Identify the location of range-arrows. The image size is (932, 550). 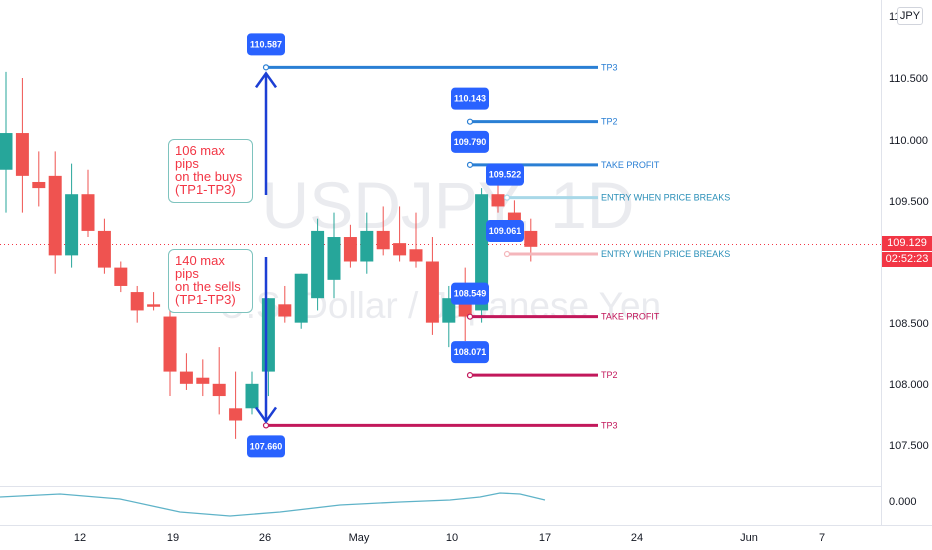
(266, 247).